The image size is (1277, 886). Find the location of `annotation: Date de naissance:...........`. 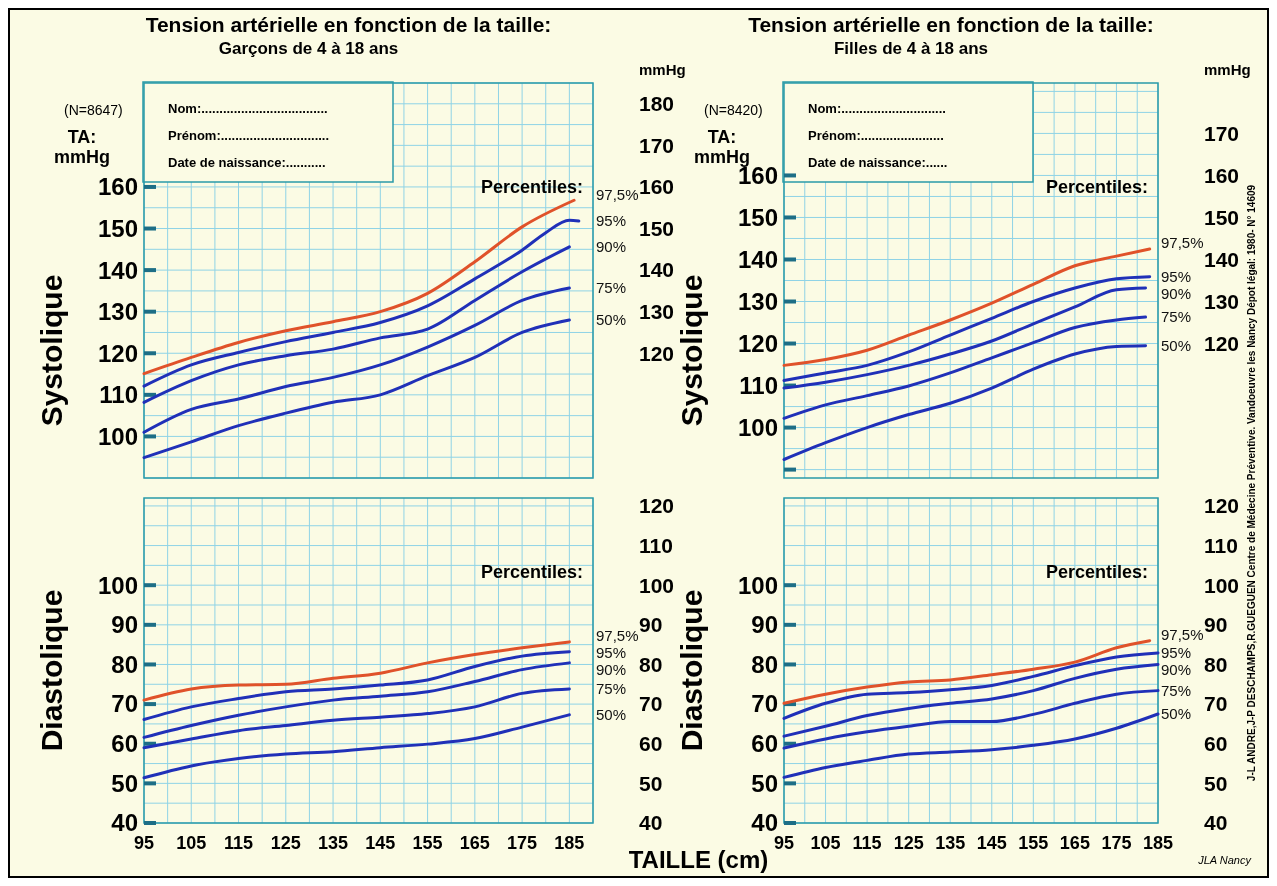

annotation: Date de naissance:........... is located at coordinates (247, 162).